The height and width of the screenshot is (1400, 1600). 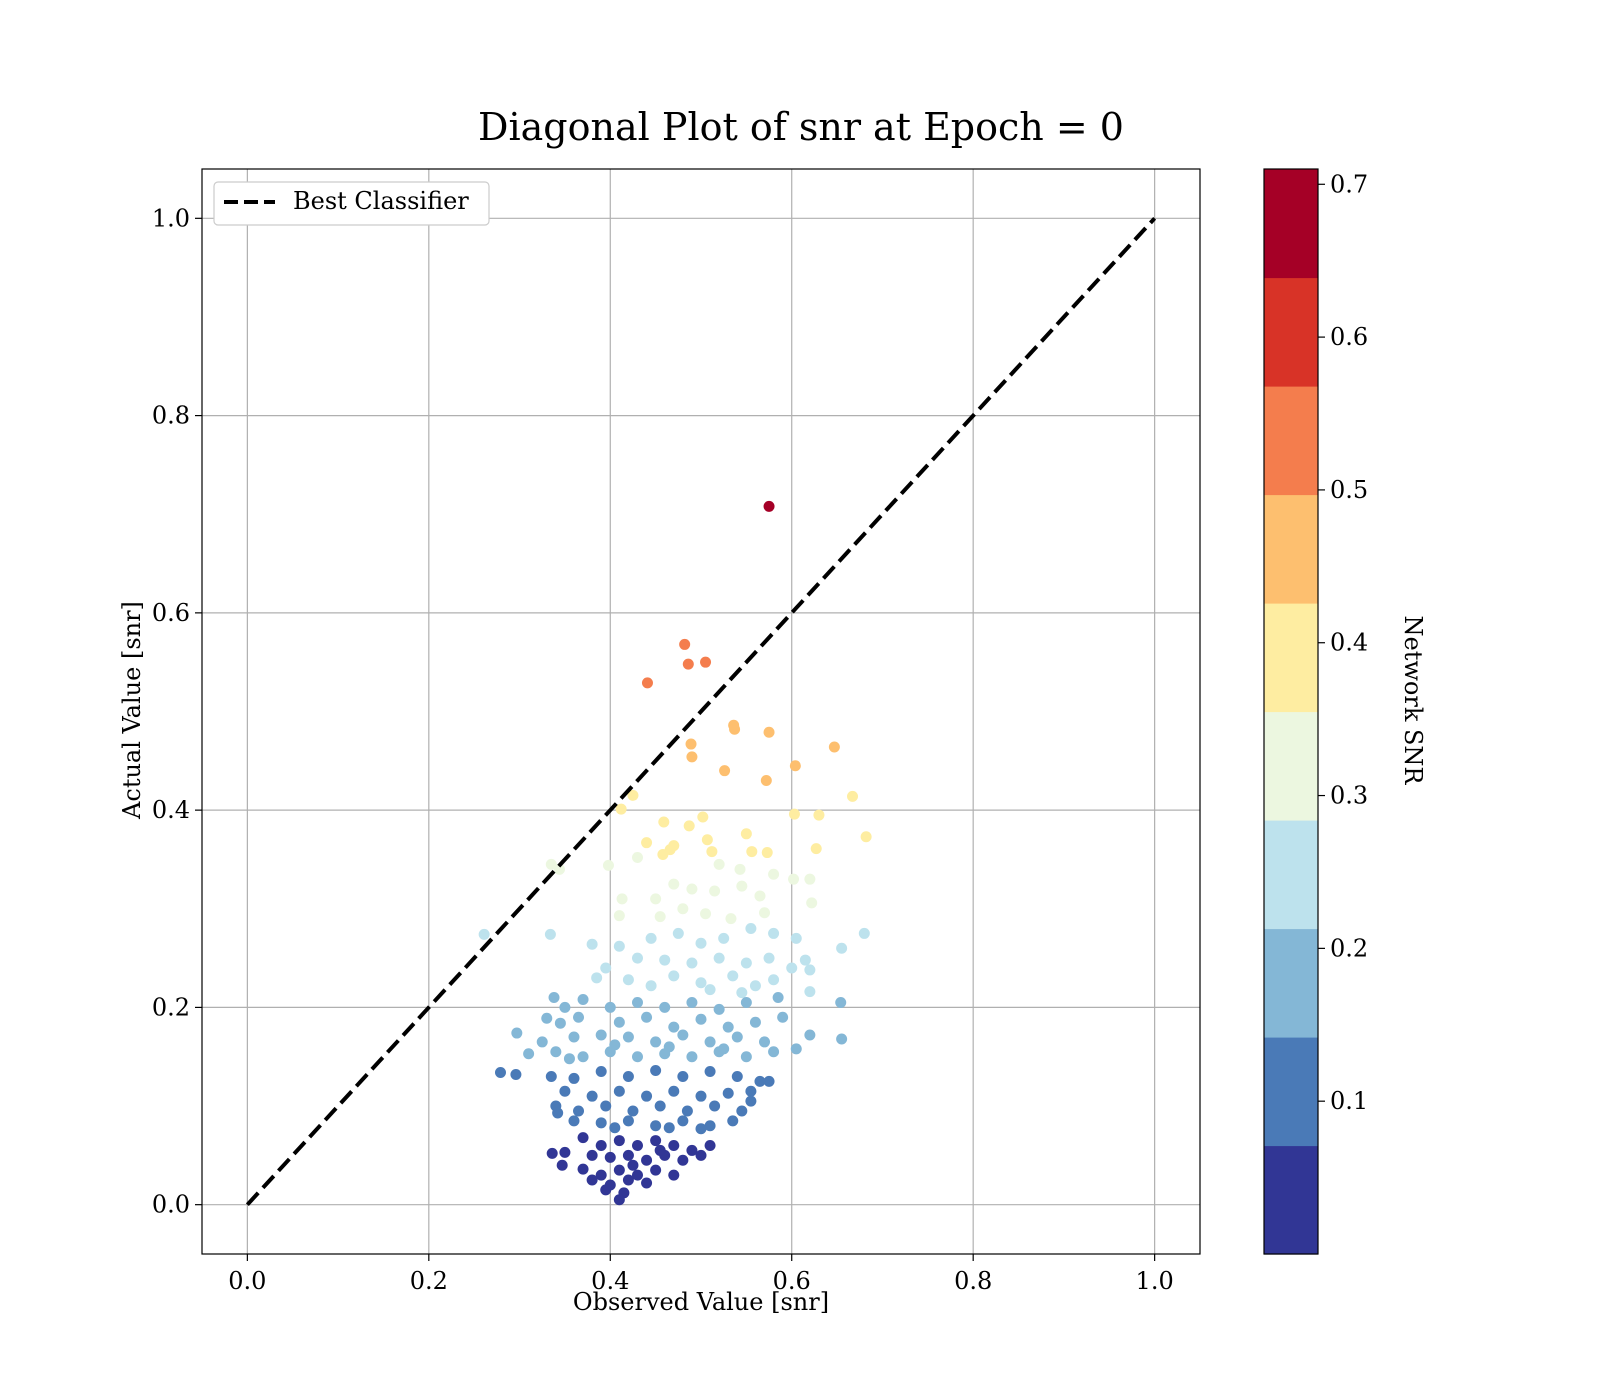 What do you see at coordinates (1349, 184) in the screenshot?
I see `colorbar-tick-label: 0.7` at bounding box center [1349, 184].